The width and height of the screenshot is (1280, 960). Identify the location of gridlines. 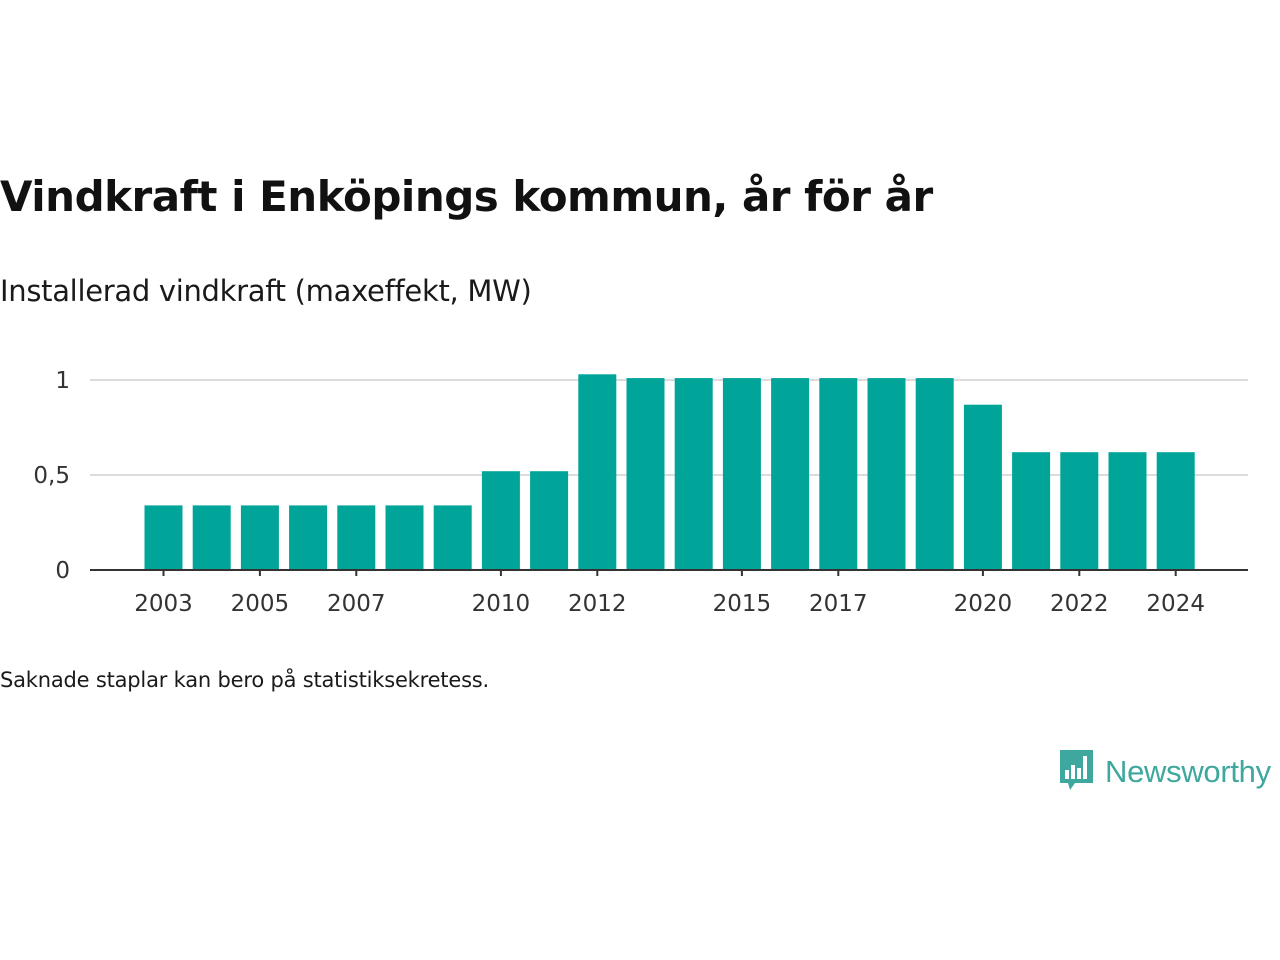
(669, 427).